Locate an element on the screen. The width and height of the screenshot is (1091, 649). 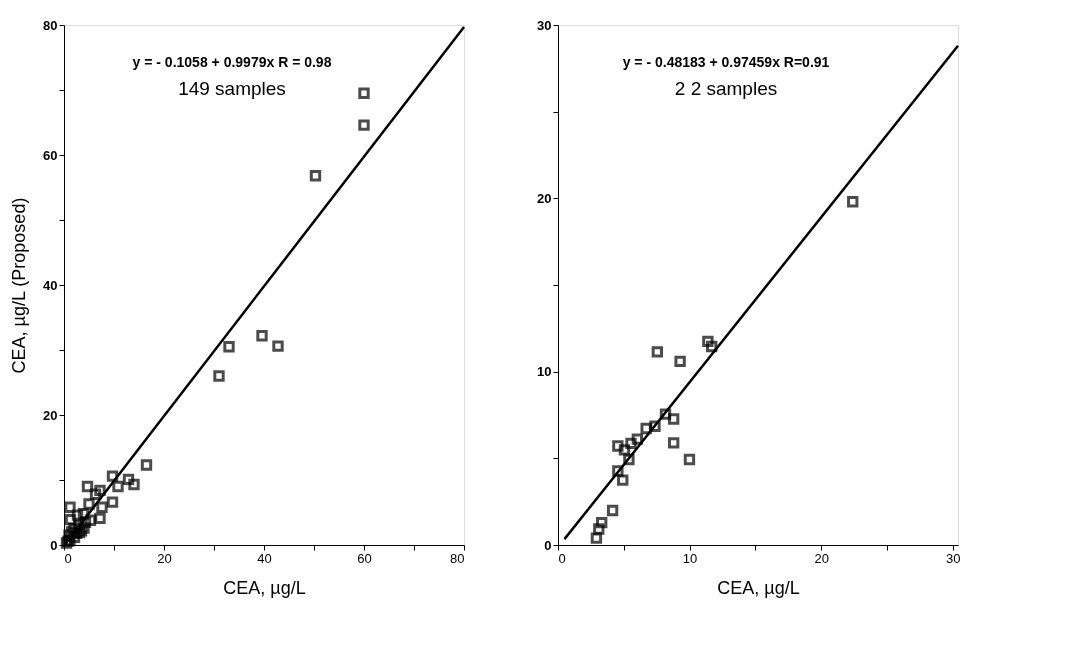
x-tick-label: 10 is located at coordinates (690, 558).